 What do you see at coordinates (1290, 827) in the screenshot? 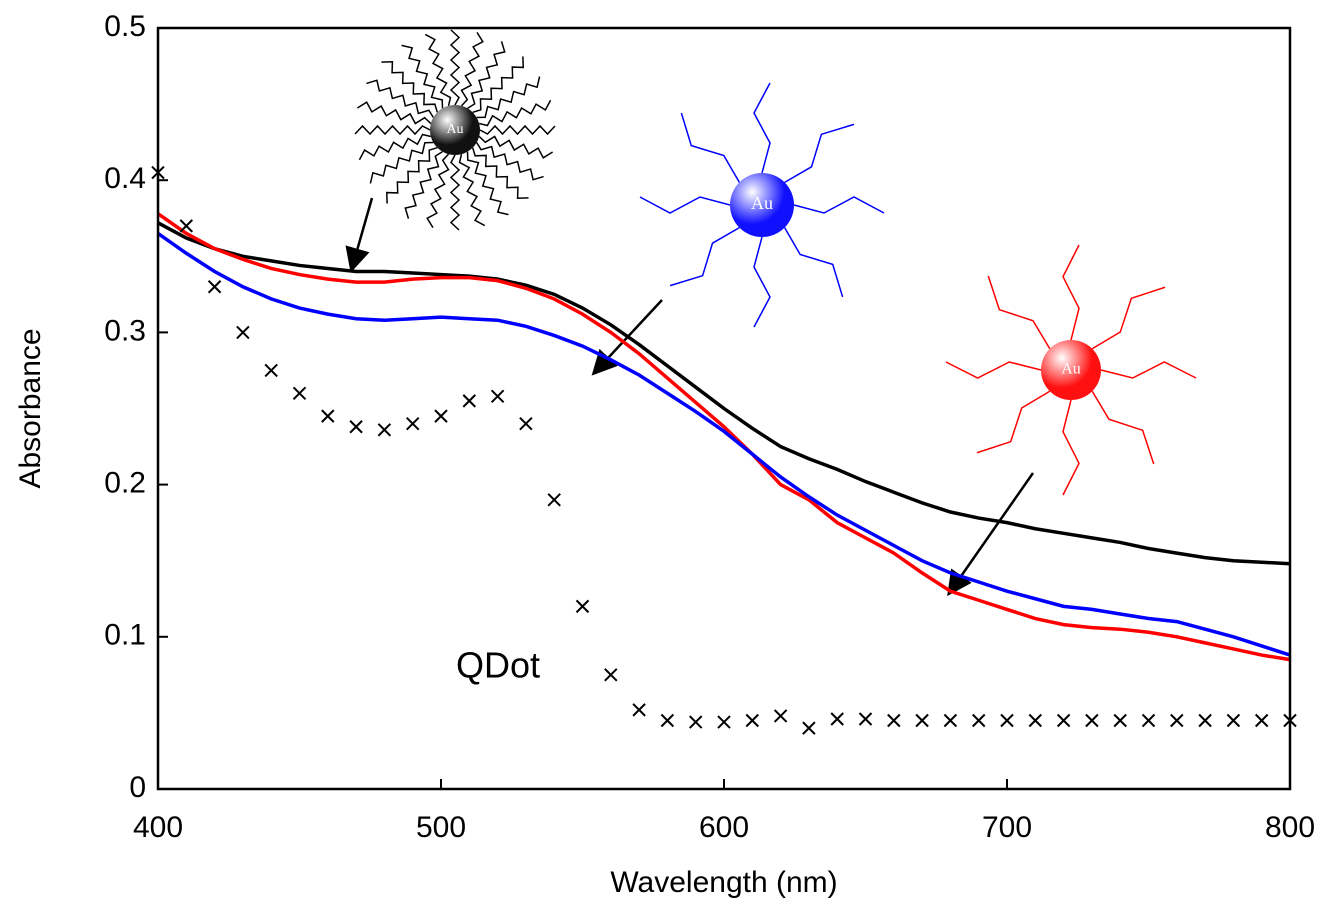
I see `x-tick-label: 800` at bounding box center [1290, 827].